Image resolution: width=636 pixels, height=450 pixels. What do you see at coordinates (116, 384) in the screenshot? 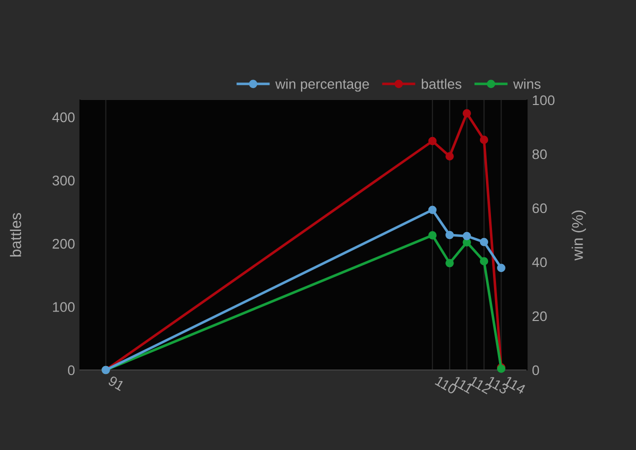
I see `x-tick-label: 91` at bounding box center [116, 384].